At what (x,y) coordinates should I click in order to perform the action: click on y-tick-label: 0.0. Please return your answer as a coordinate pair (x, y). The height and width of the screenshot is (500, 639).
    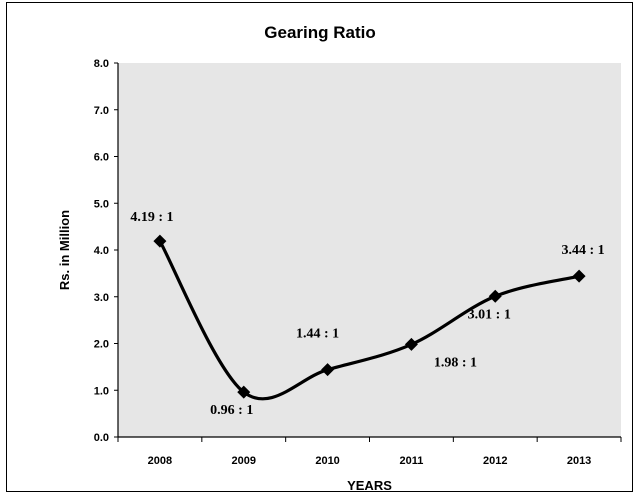
    Looking at the image, I should click on (101, 438).